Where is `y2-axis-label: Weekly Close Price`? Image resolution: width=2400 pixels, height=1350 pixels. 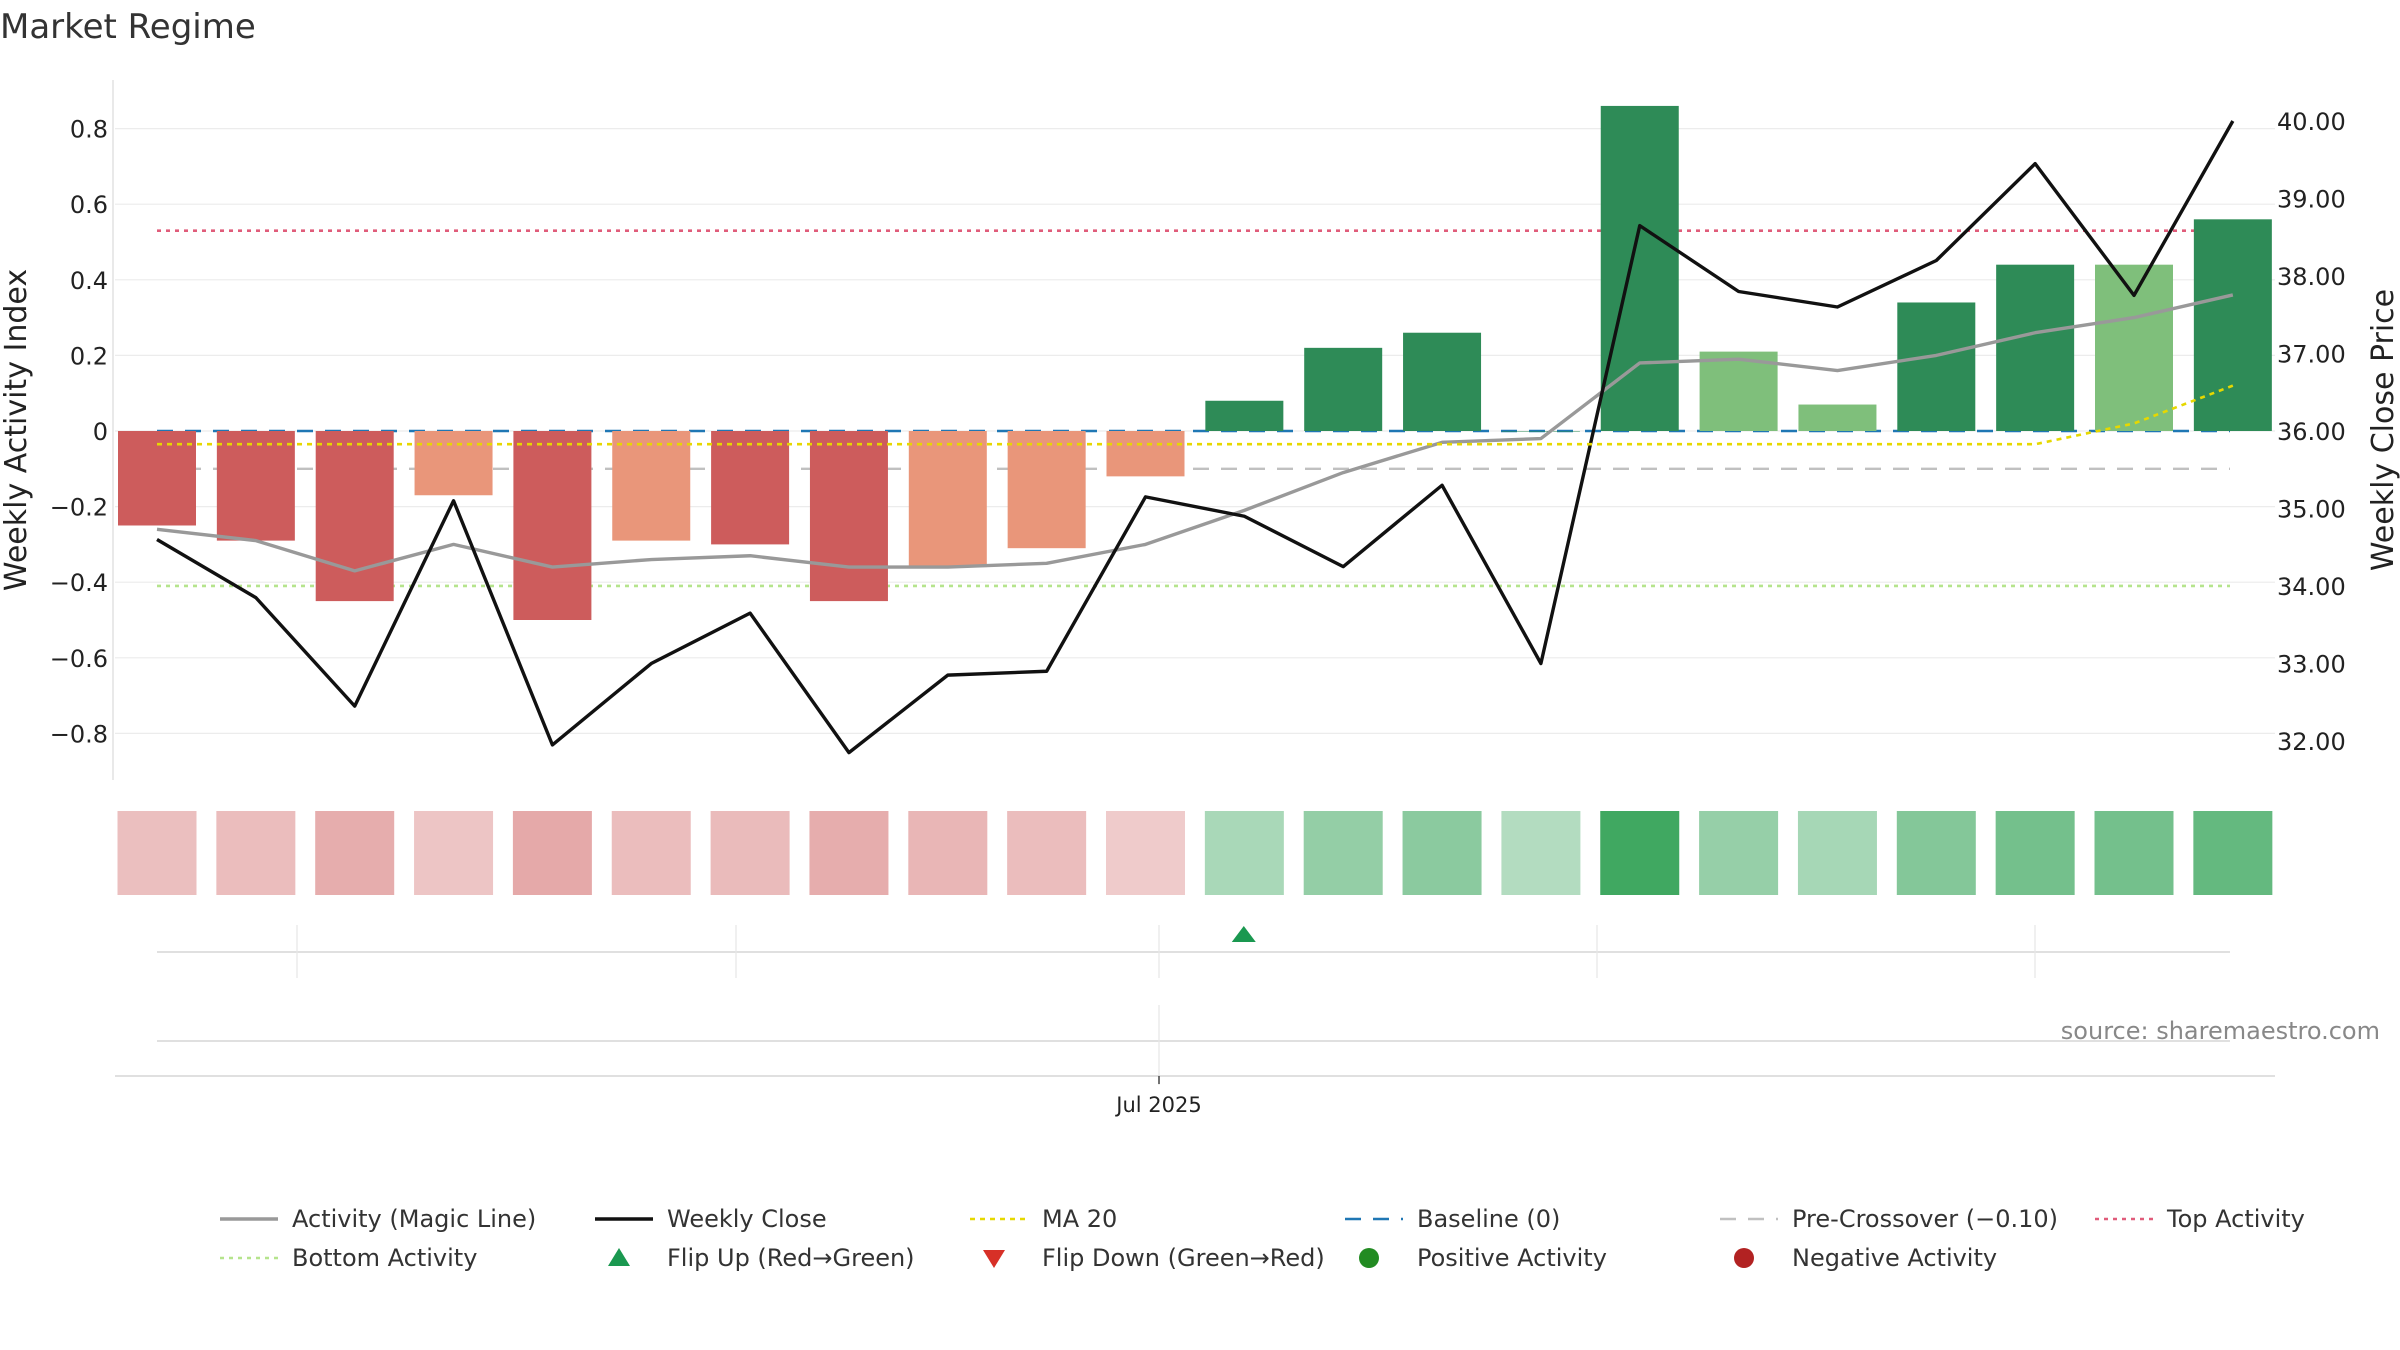
y2-axis-label: Weekly Close Price is located at coordinates (2383, 430).